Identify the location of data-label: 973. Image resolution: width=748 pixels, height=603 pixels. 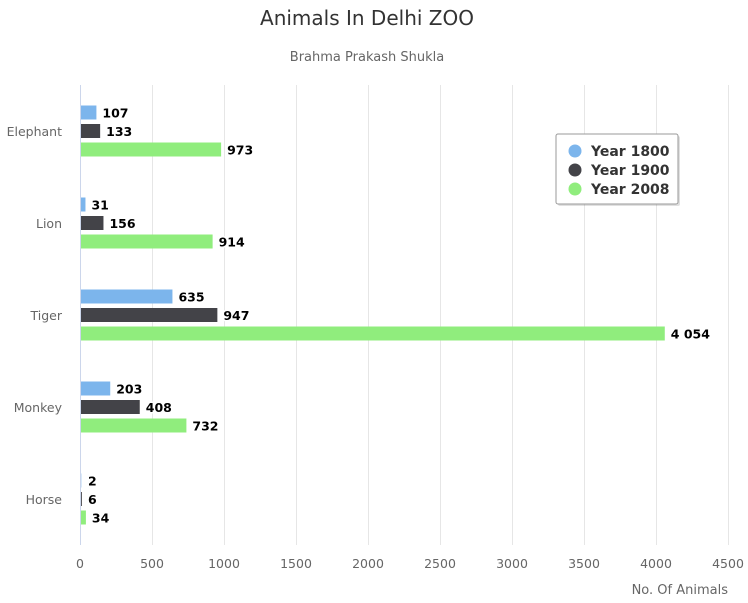
(240, 150).